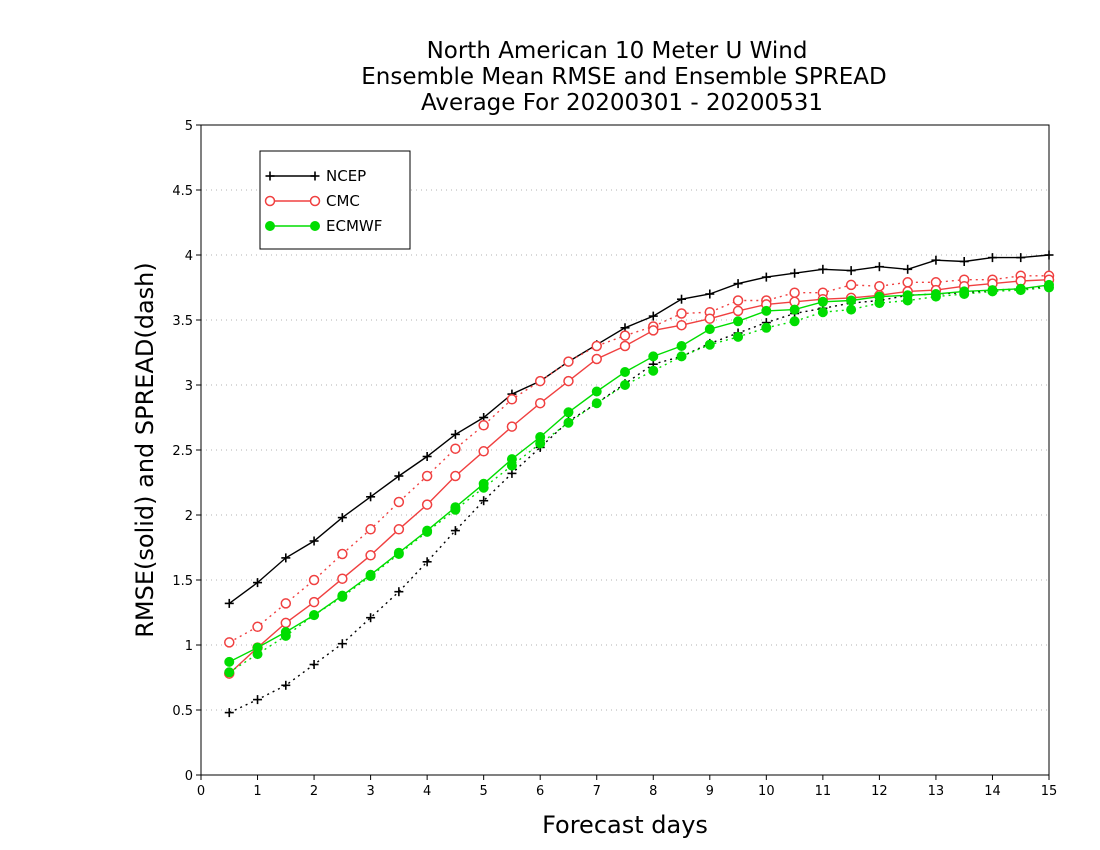  Describe the element at coordinates (617, 51) in the screenshot. I see `chart-title-line-1: North American 10 Meter U Wind` at that location.